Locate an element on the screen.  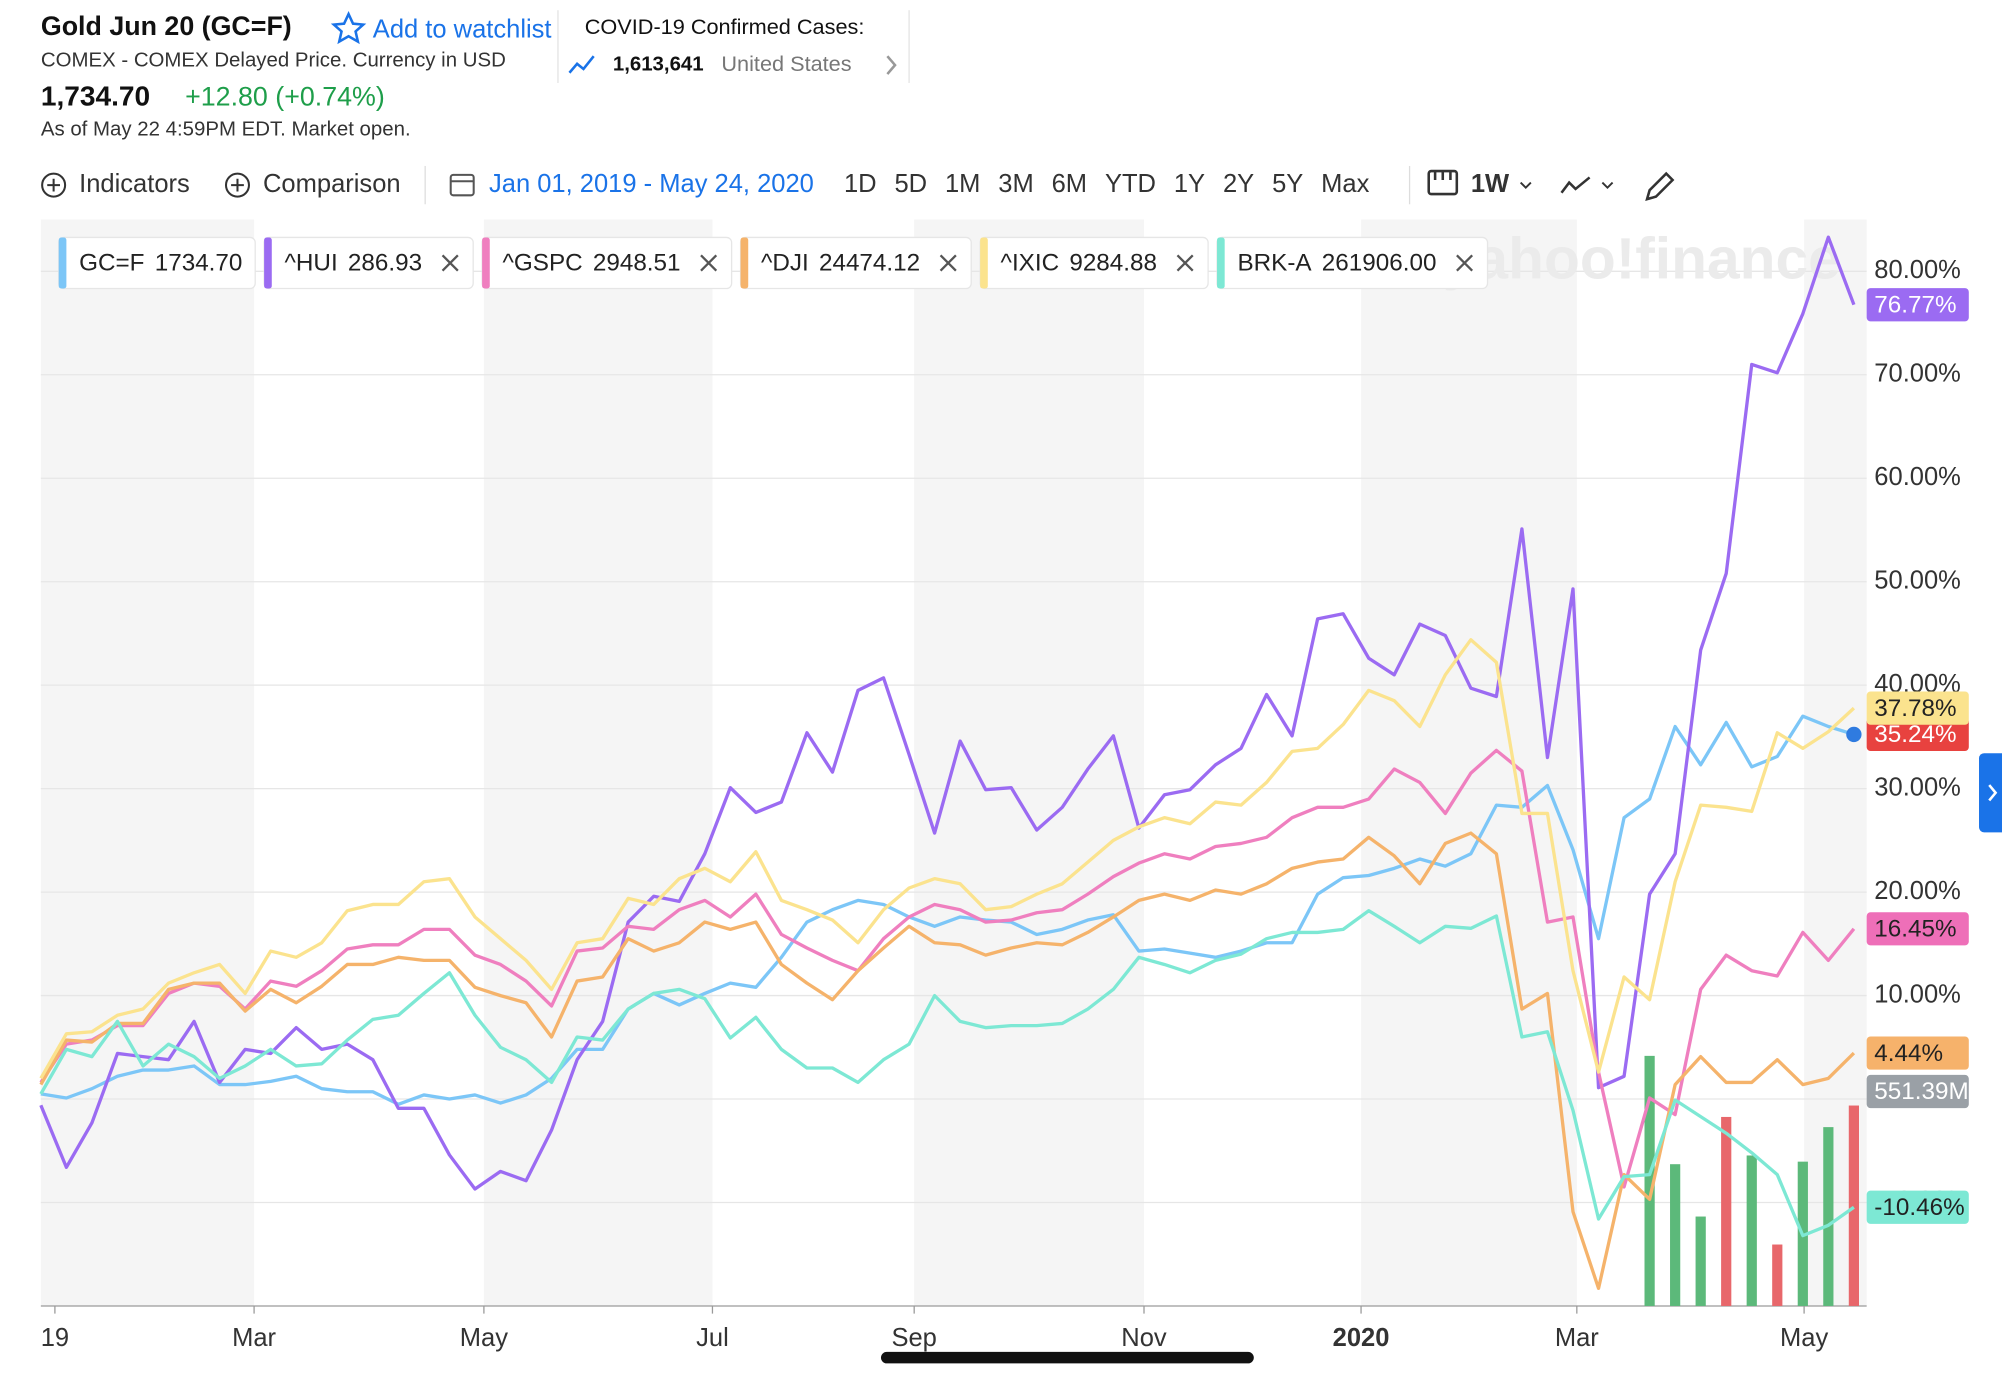
legend-chip: BRK-A 261906.00 is located at coordinates (1352, 263).